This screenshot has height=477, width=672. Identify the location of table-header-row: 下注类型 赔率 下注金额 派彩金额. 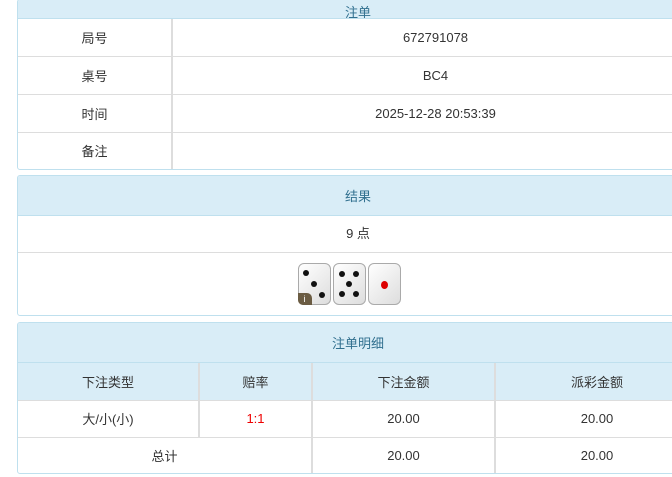
(345, 381).